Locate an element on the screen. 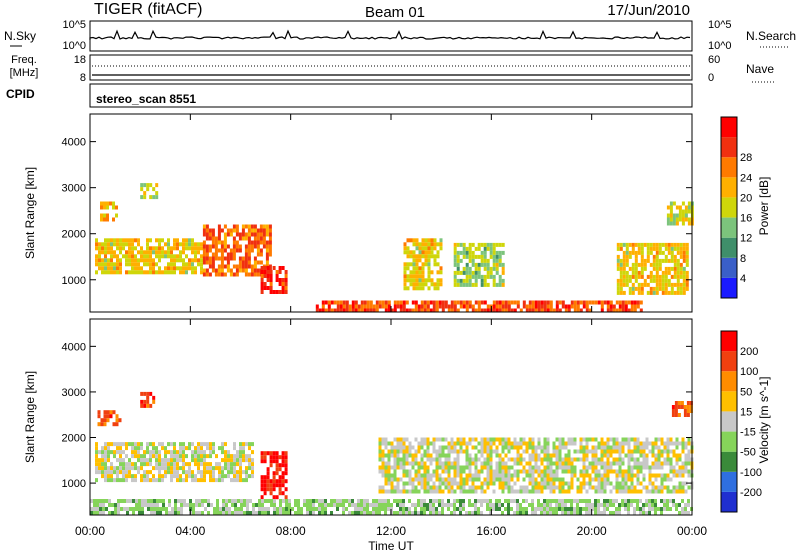  colorbar-swatch is located at coordinates (729, 127).